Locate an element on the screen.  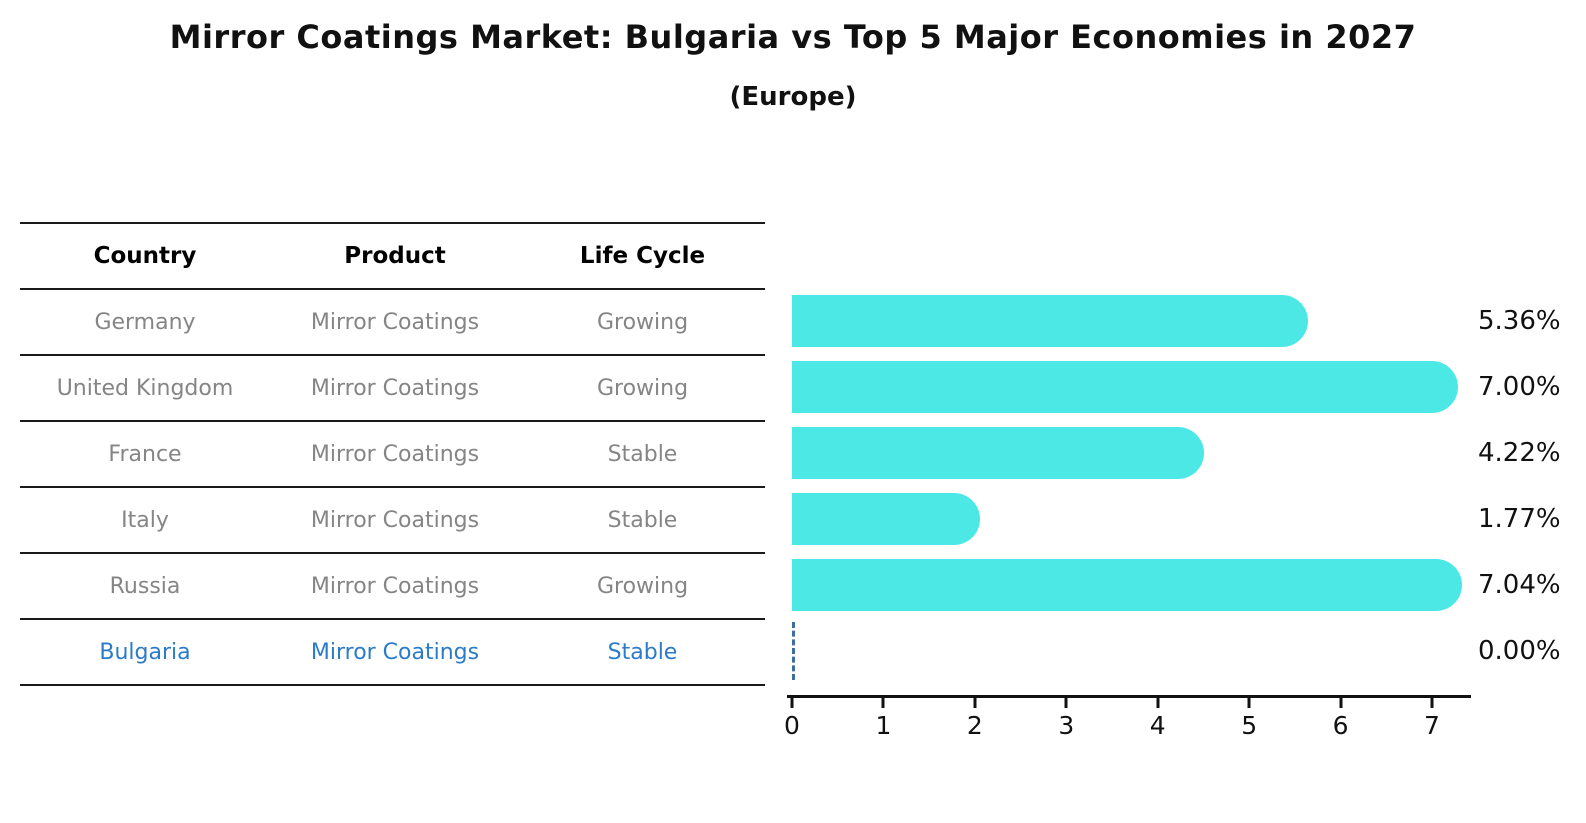
header-life-cycle: Life Cycle is located at coordinates (642, 256).